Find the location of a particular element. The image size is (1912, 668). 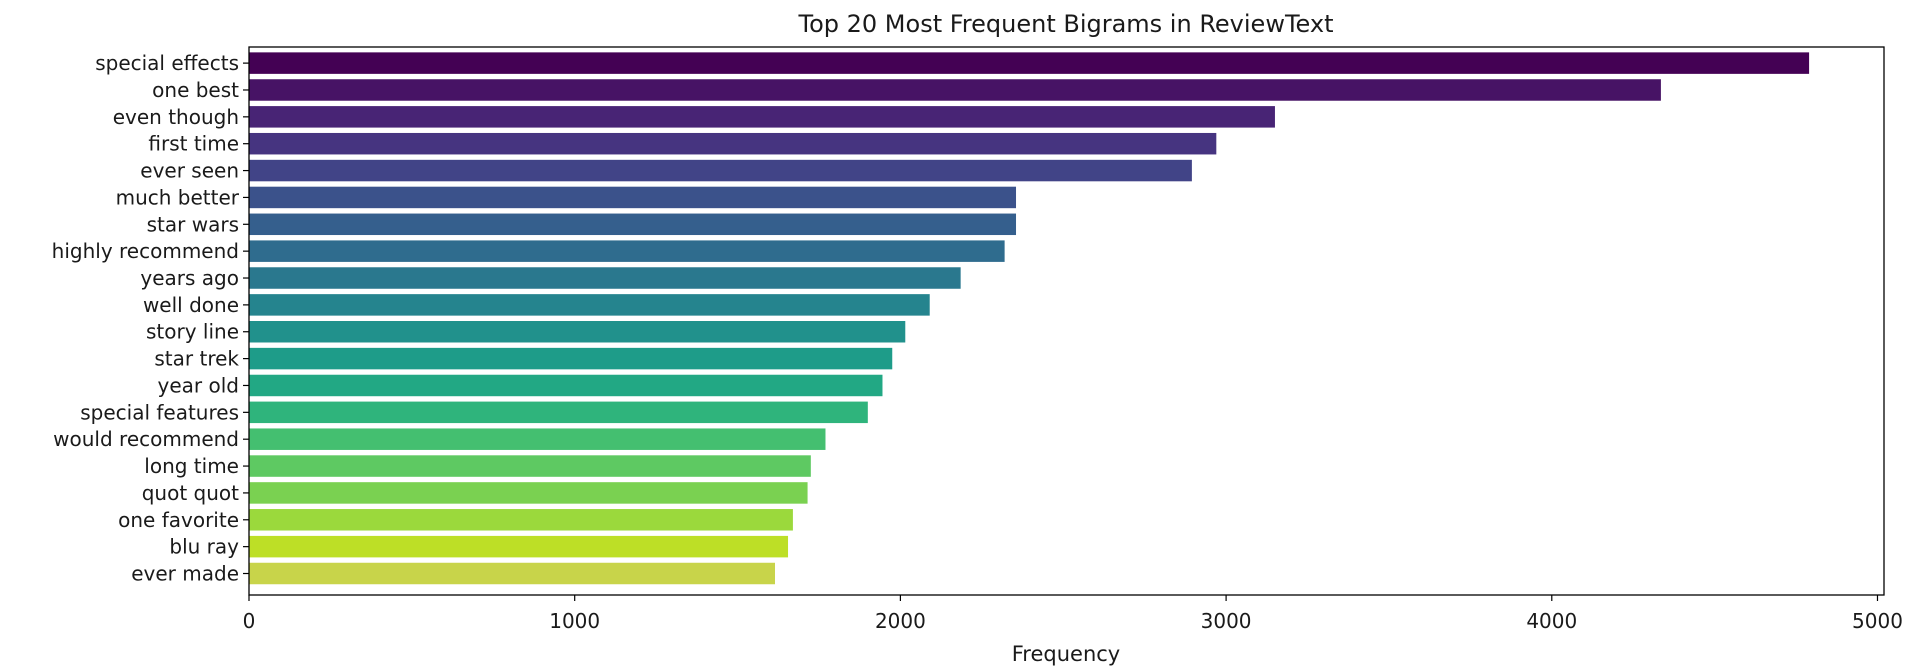

y-tick-label: star trek is located at coordinates (196, 359).